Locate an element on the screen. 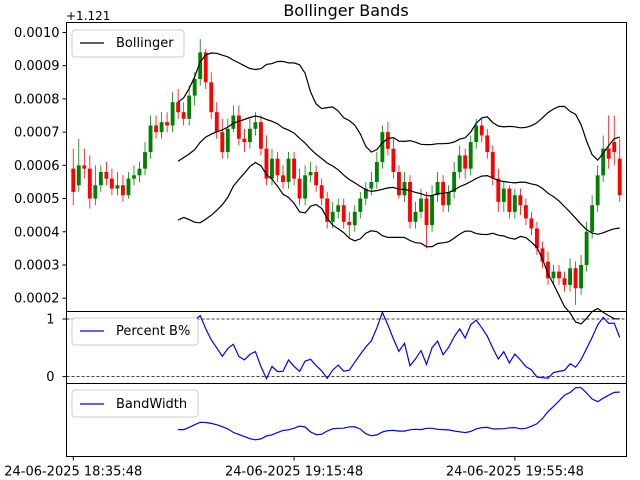 This screenshot has width=640, height=480. chart-title: Bollinger Bands is located at coordinates (345, 10).